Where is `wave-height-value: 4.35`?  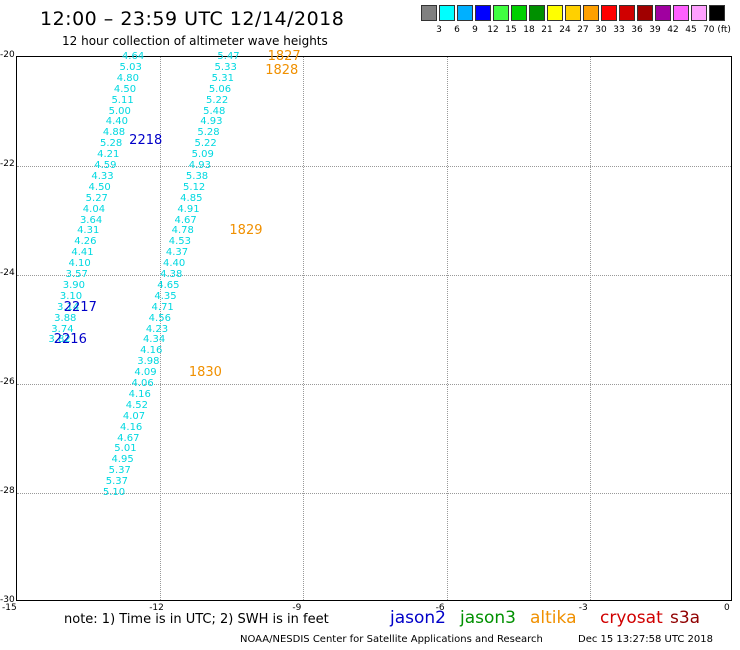
wave-height-value: 4.35 is located at coordinates (165, 296).